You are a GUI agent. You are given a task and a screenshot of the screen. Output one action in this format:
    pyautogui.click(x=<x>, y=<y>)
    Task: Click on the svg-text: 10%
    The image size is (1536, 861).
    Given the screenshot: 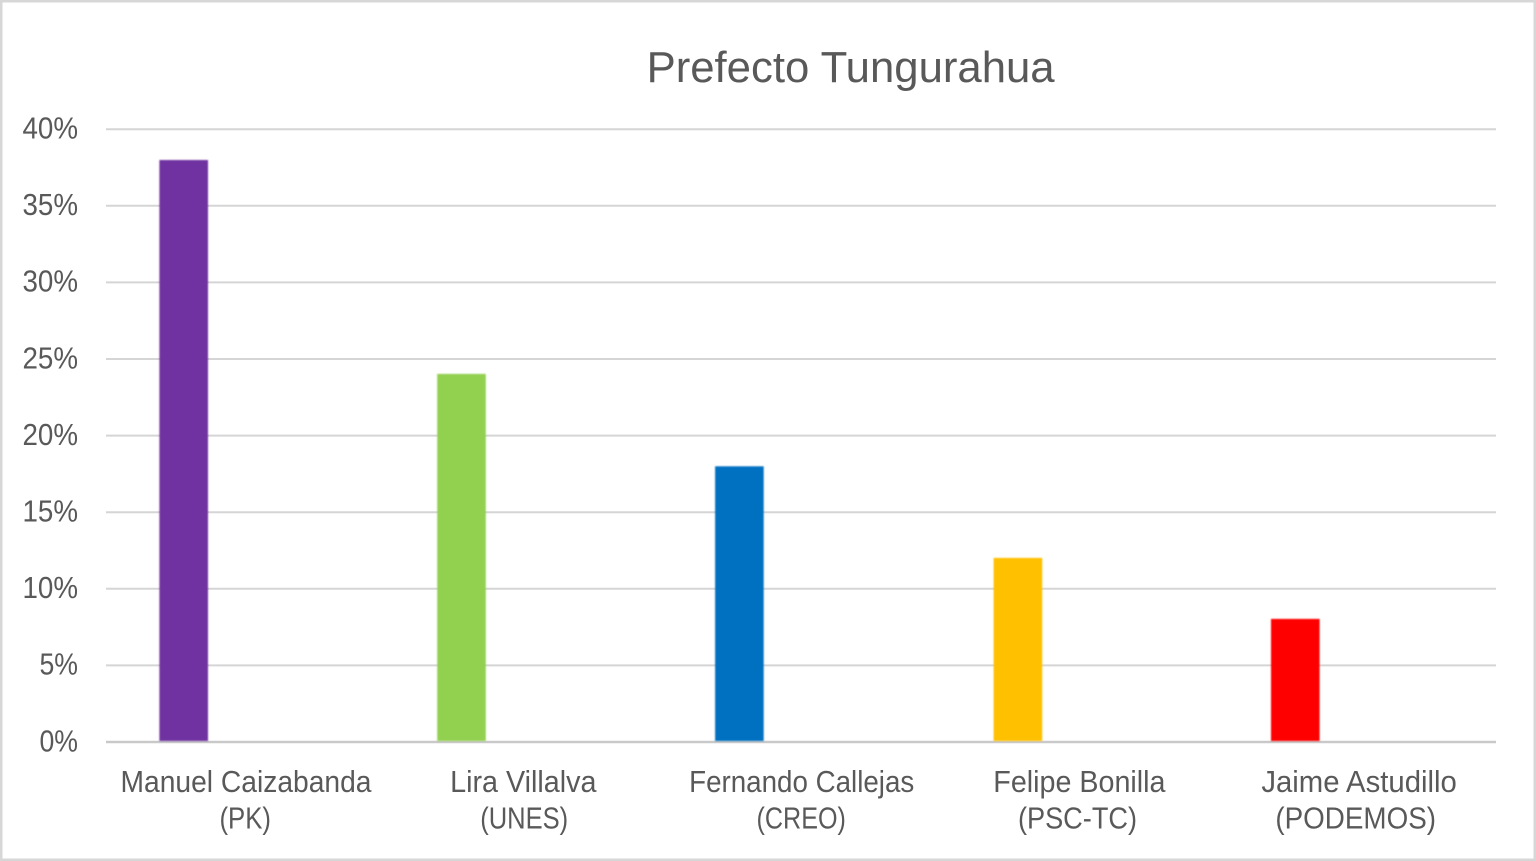 What is the action you would take?
    pyautogui.click(x=51, y=587)
    